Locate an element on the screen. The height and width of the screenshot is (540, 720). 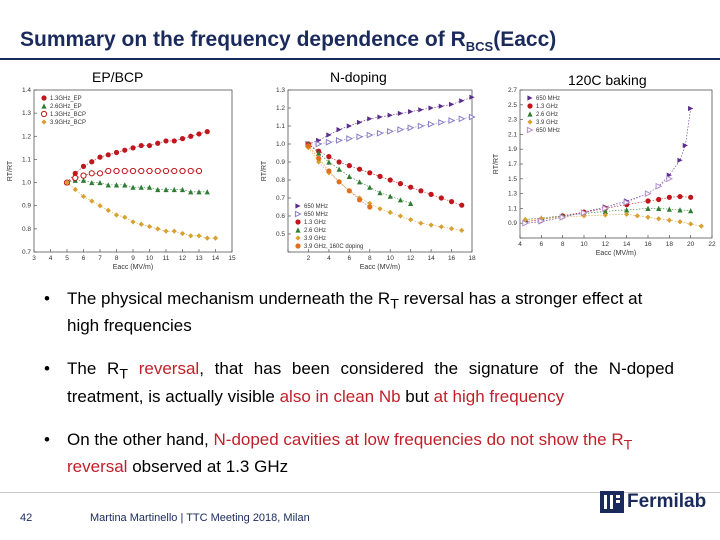
legend-label: 1.3 GHz is located at coordinates (547, 107).